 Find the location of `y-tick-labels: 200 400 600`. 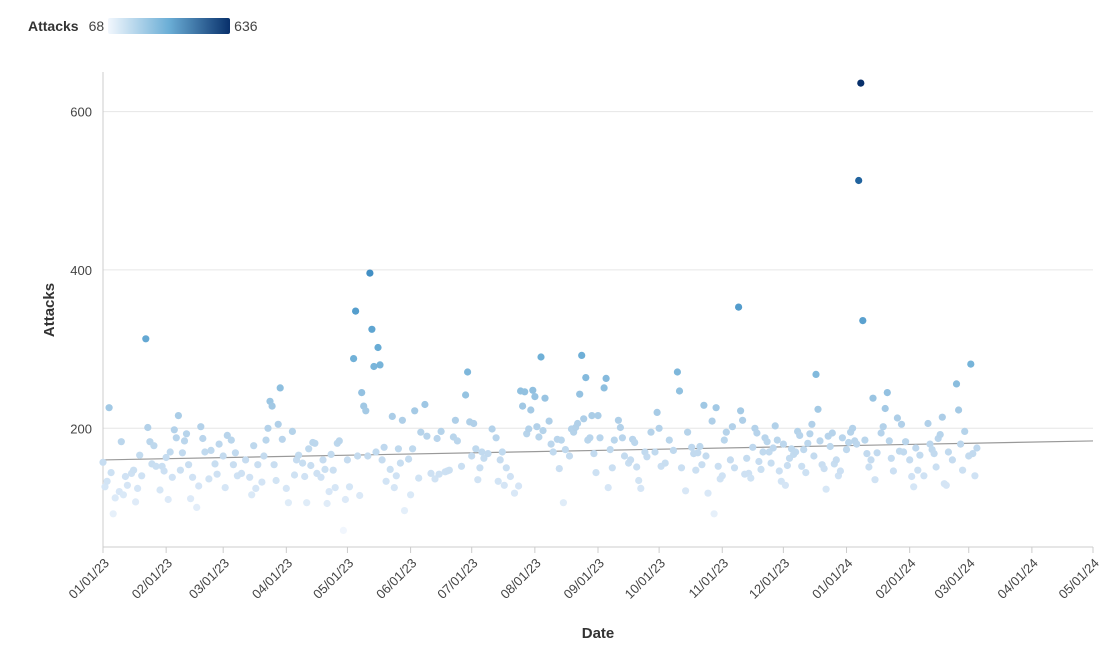

y-tick-labels: 200 400 600 is located at coordinates (81, 271).